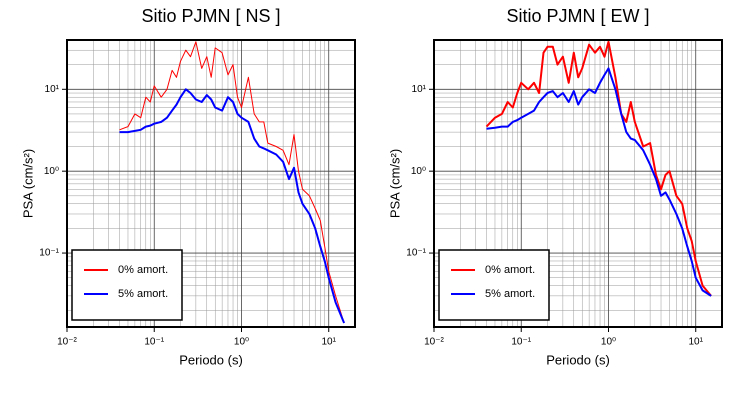 The height and width of the screenshot is (400, 730). I want to click on chart-title: Sitio PJMN [ NS ], so click(210, 16).